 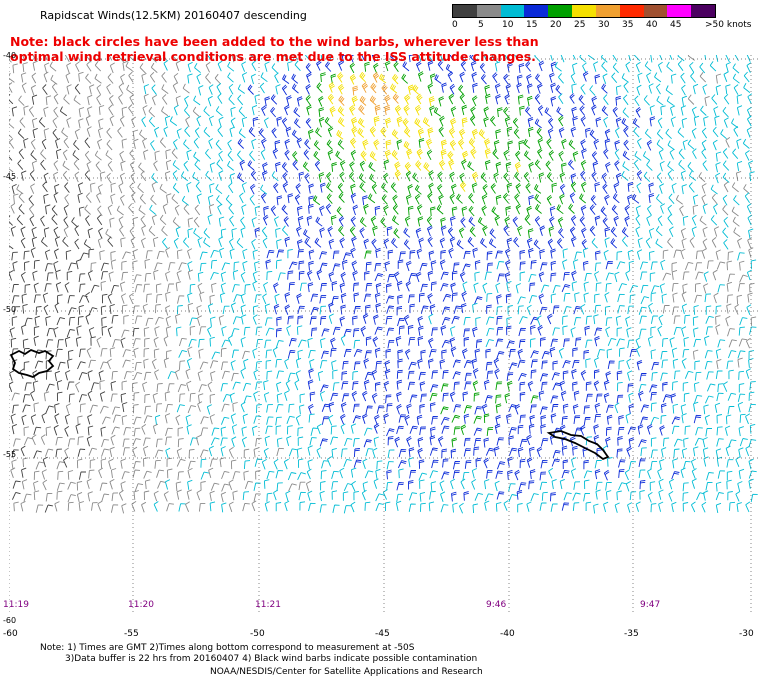 I want to click on land-outlines, so click(x=309, y=404).